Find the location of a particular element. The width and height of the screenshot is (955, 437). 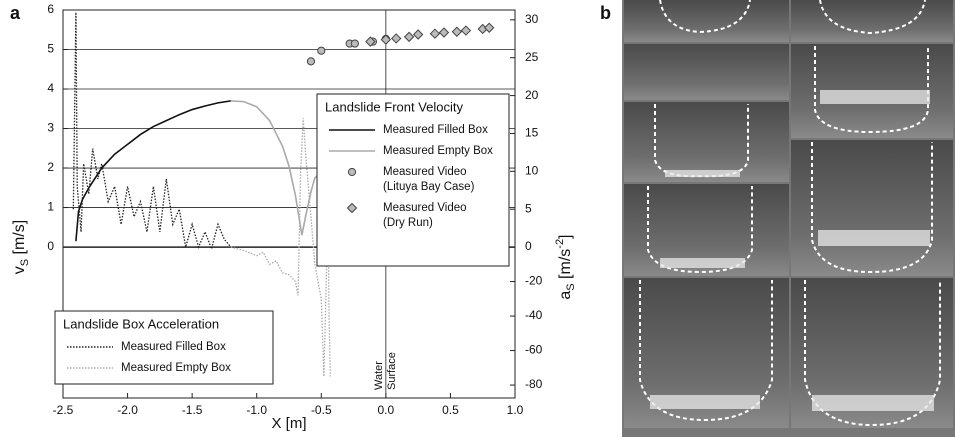

water-surface-label: Surface is located at coordinates (392, 371).